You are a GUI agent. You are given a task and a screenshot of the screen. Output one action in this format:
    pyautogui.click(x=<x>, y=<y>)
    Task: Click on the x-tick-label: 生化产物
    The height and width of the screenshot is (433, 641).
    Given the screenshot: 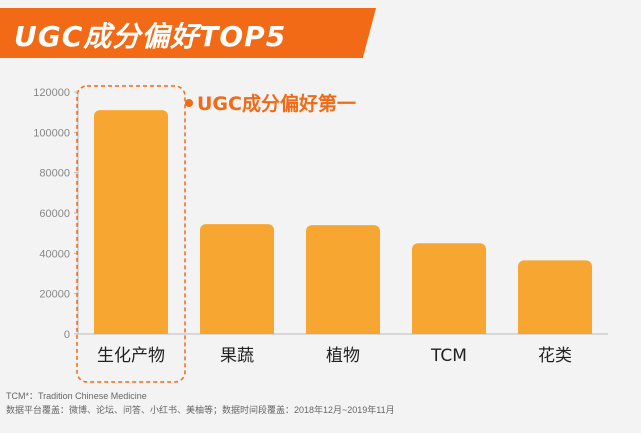 What is the action you would take?
    pyautogui.click(x=131, y=356)
    